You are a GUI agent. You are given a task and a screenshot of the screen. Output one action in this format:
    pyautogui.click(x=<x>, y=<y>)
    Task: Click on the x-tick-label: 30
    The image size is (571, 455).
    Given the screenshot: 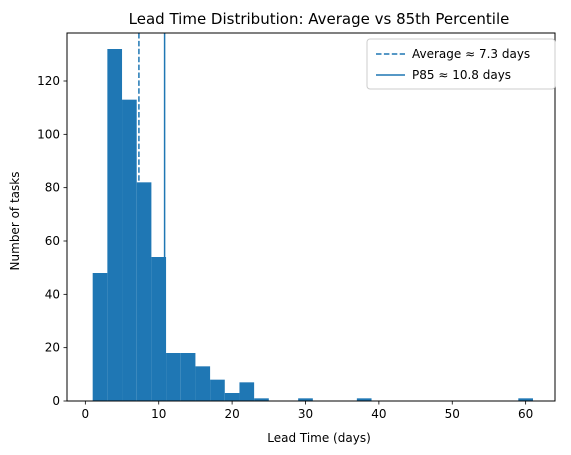 What is the action you would take?
    pyautogui.click(x=305, y=414)
    